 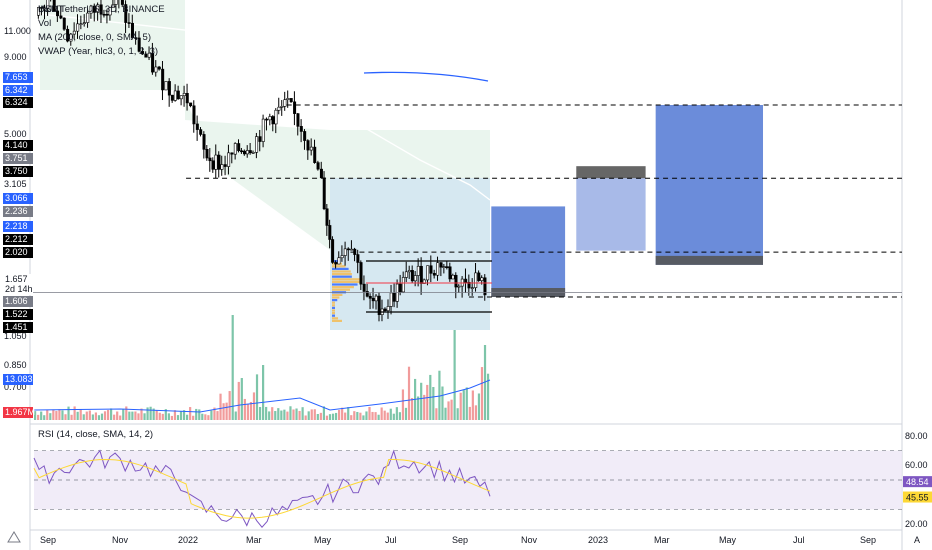 I want to click on projection-zones, so click(x=627, y=201).